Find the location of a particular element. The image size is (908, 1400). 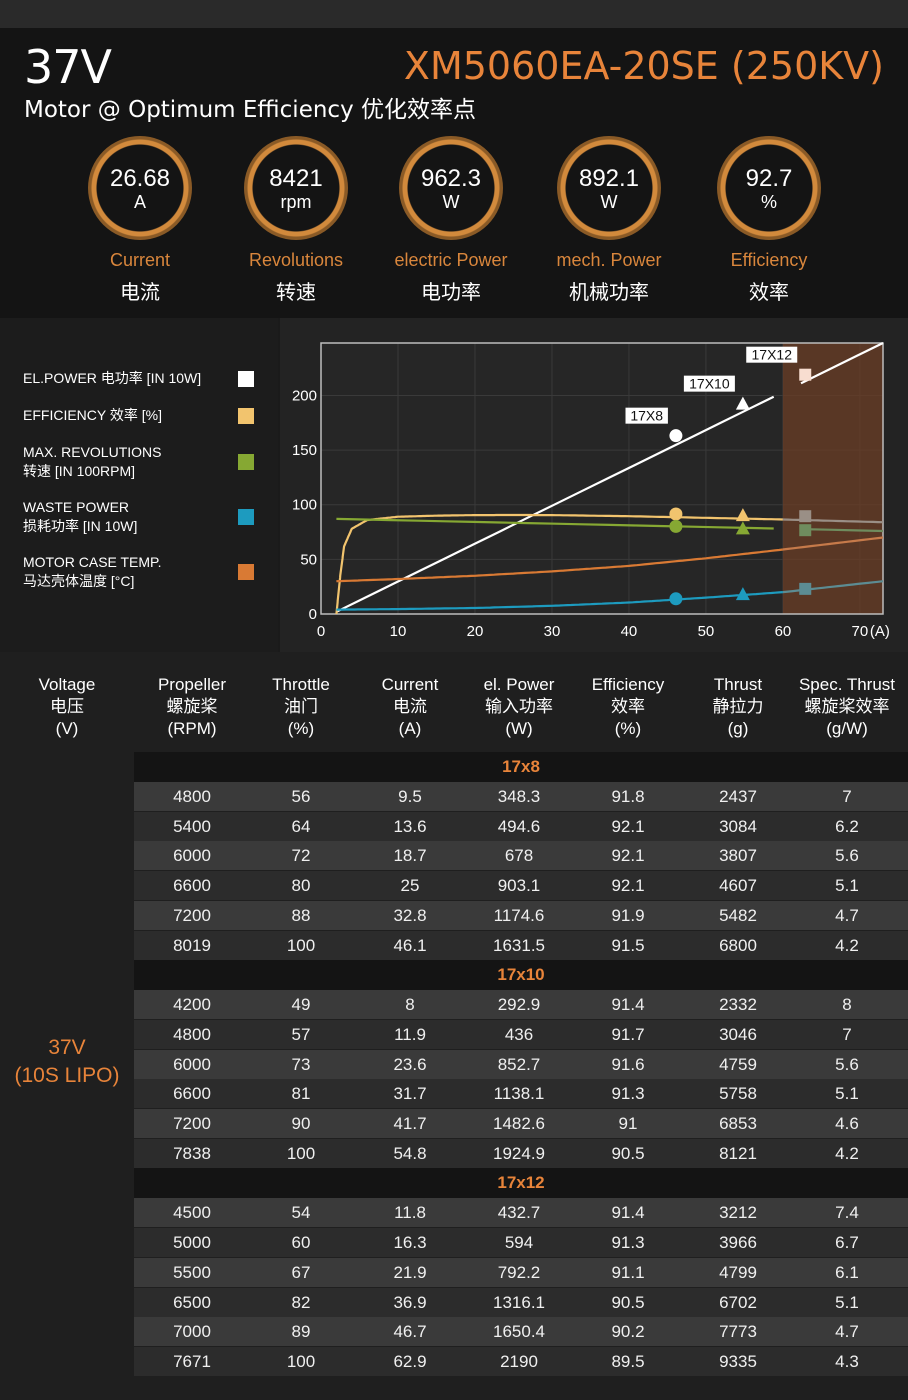

table-cell: 23.6 is located at coordinates (410, 1064).